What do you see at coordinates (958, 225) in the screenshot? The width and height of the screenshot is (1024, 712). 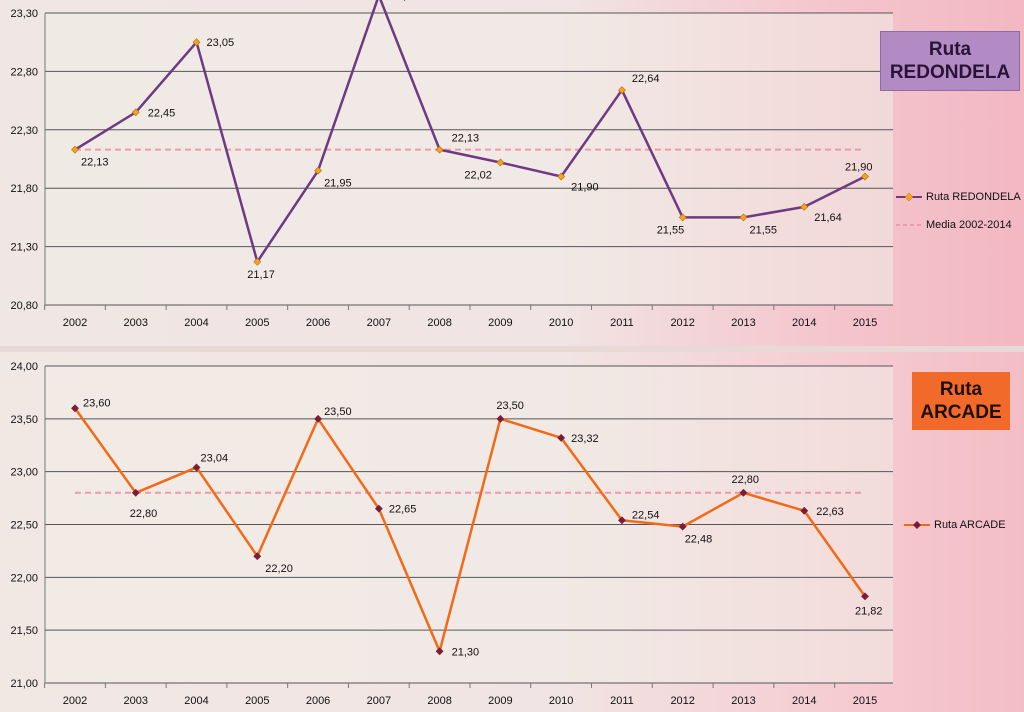 I see `legend-item-mean: Media 2002-2014` at bounding box center [958, 225].